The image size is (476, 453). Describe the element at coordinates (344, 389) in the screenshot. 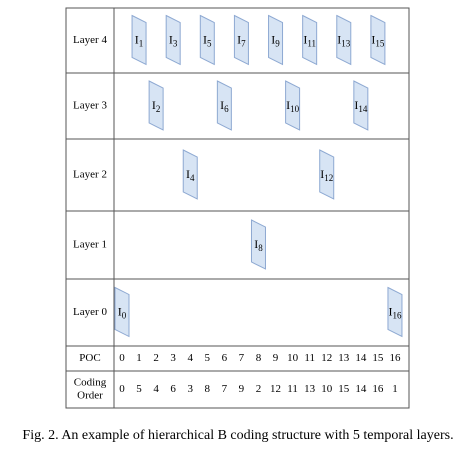

I see `coding-order-value: 15` at that location.